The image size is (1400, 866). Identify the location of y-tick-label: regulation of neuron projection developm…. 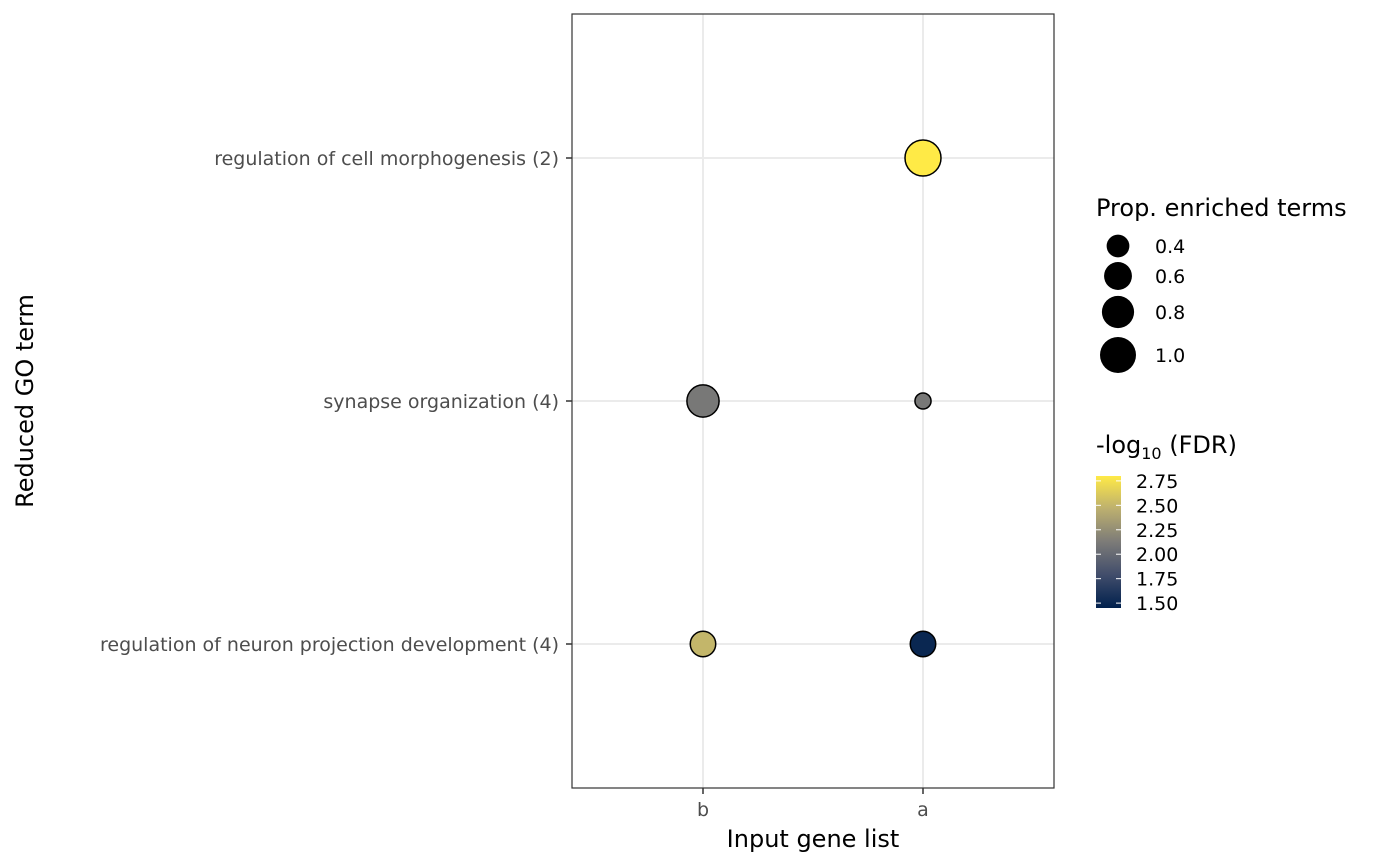
(329, 645).